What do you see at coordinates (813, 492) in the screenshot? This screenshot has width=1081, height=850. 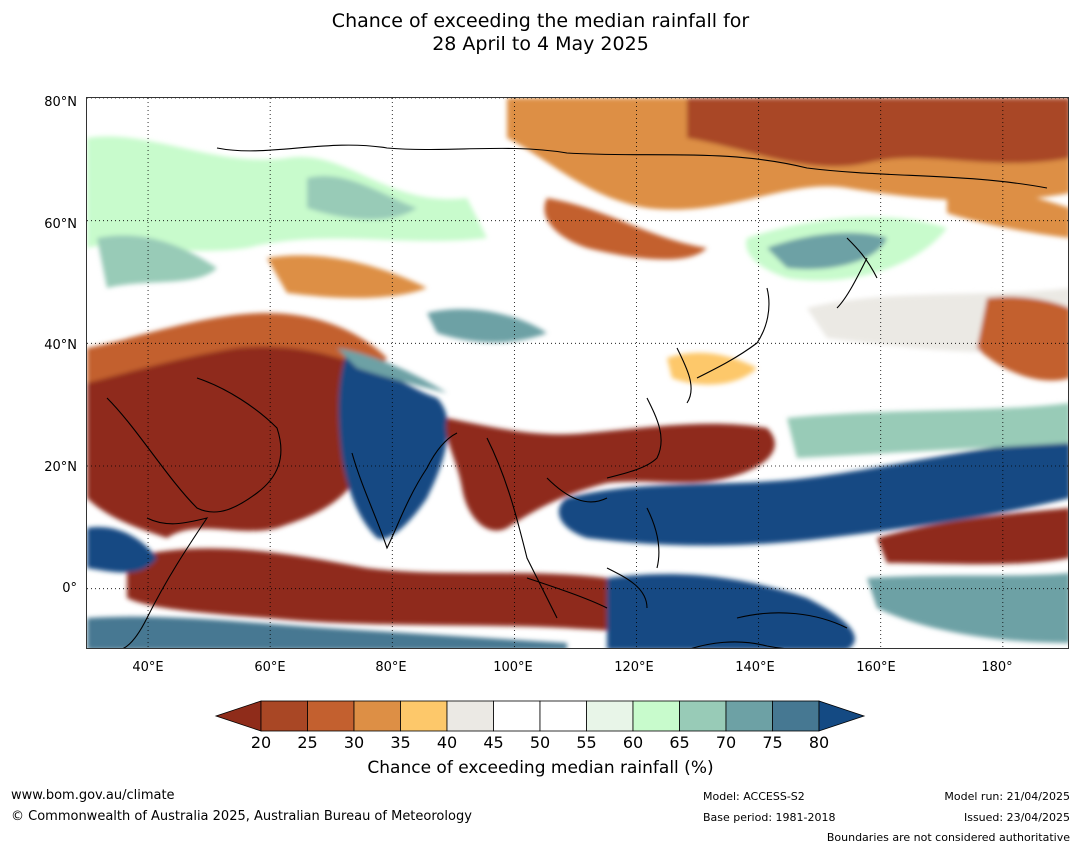 I see `very-wet-west-pacific` at bounding box center [813, 492].